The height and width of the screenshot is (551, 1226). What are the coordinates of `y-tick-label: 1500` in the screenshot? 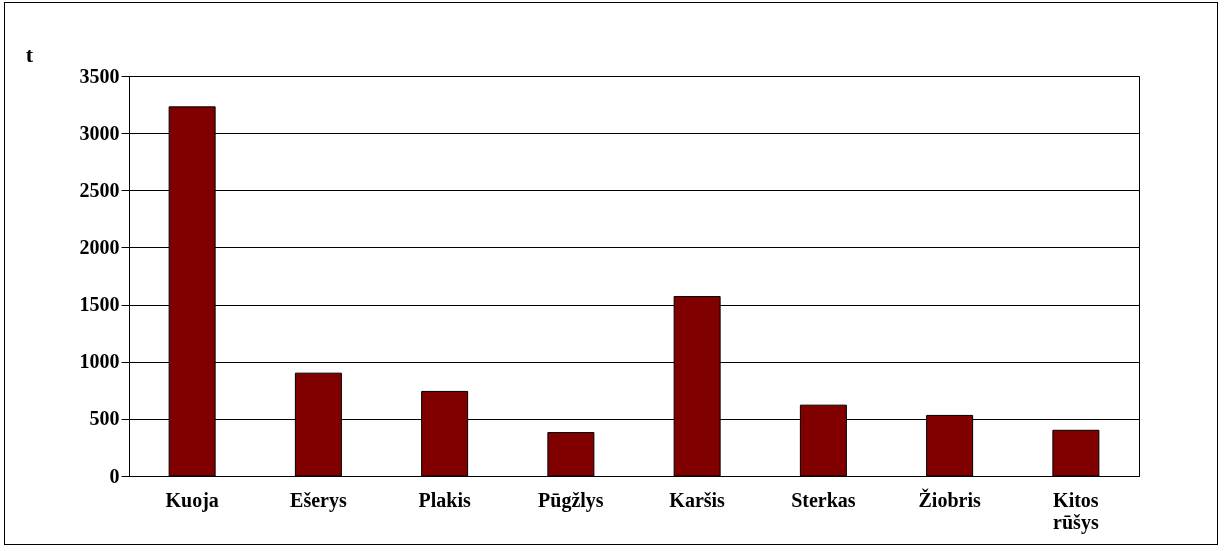 It's located at (99, 304).